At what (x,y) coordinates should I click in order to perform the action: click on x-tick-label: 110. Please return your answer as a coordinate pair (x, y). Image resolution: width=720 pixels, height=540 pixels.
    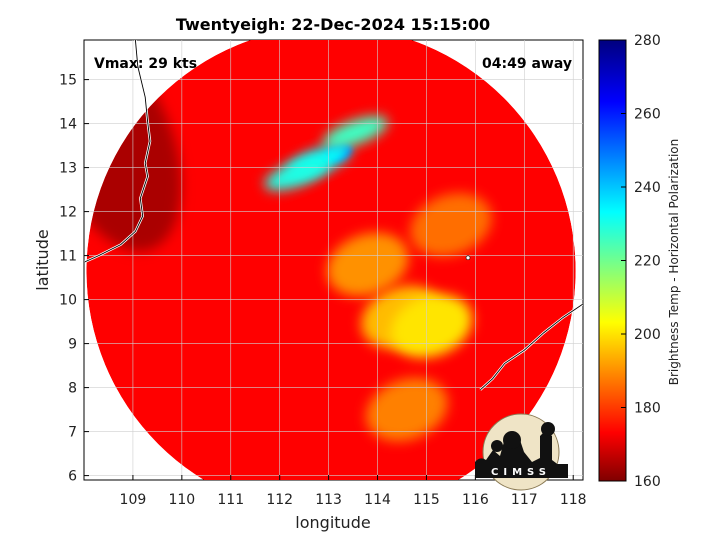
    Looking at the image, I should click on (181, 500).